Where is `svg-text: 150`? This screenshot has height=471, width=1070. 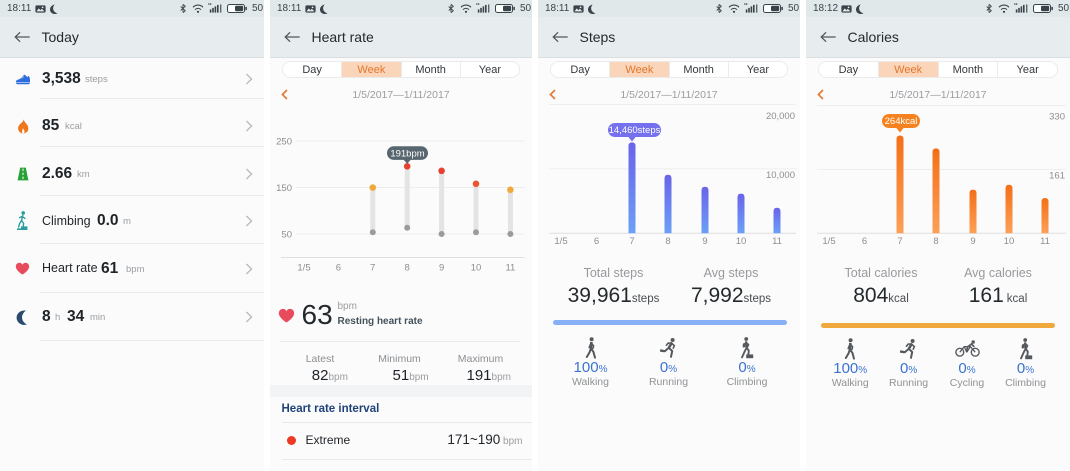
svg-text: 150 is located at coordinates (284, 188).